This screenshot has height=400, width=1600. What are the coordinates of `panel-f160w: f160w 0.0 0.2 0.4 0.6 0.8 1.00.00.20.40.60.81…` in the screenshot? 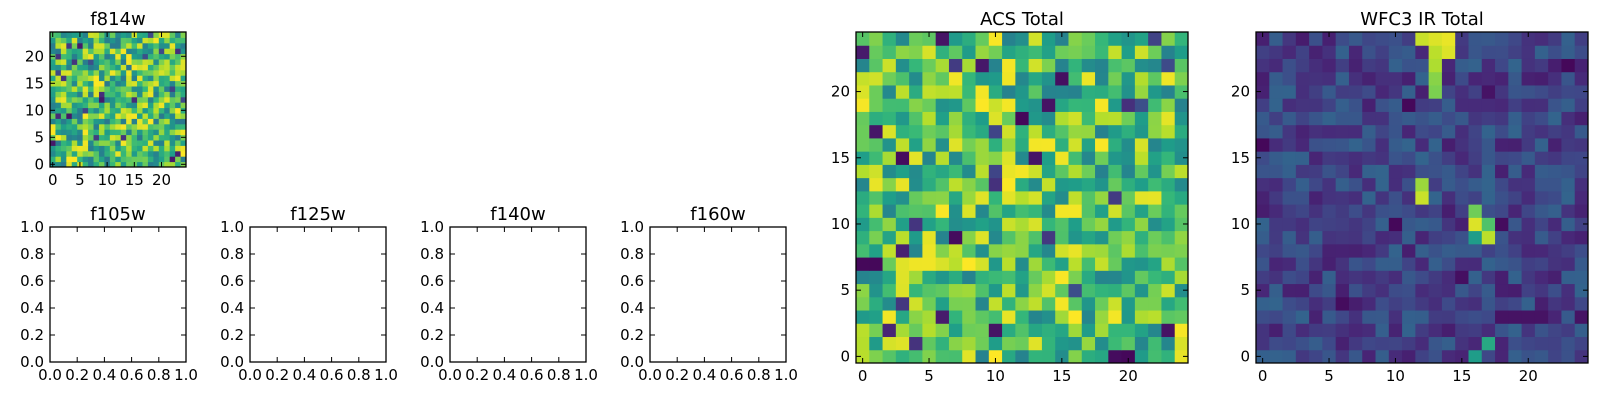 It's located at (709, 294).